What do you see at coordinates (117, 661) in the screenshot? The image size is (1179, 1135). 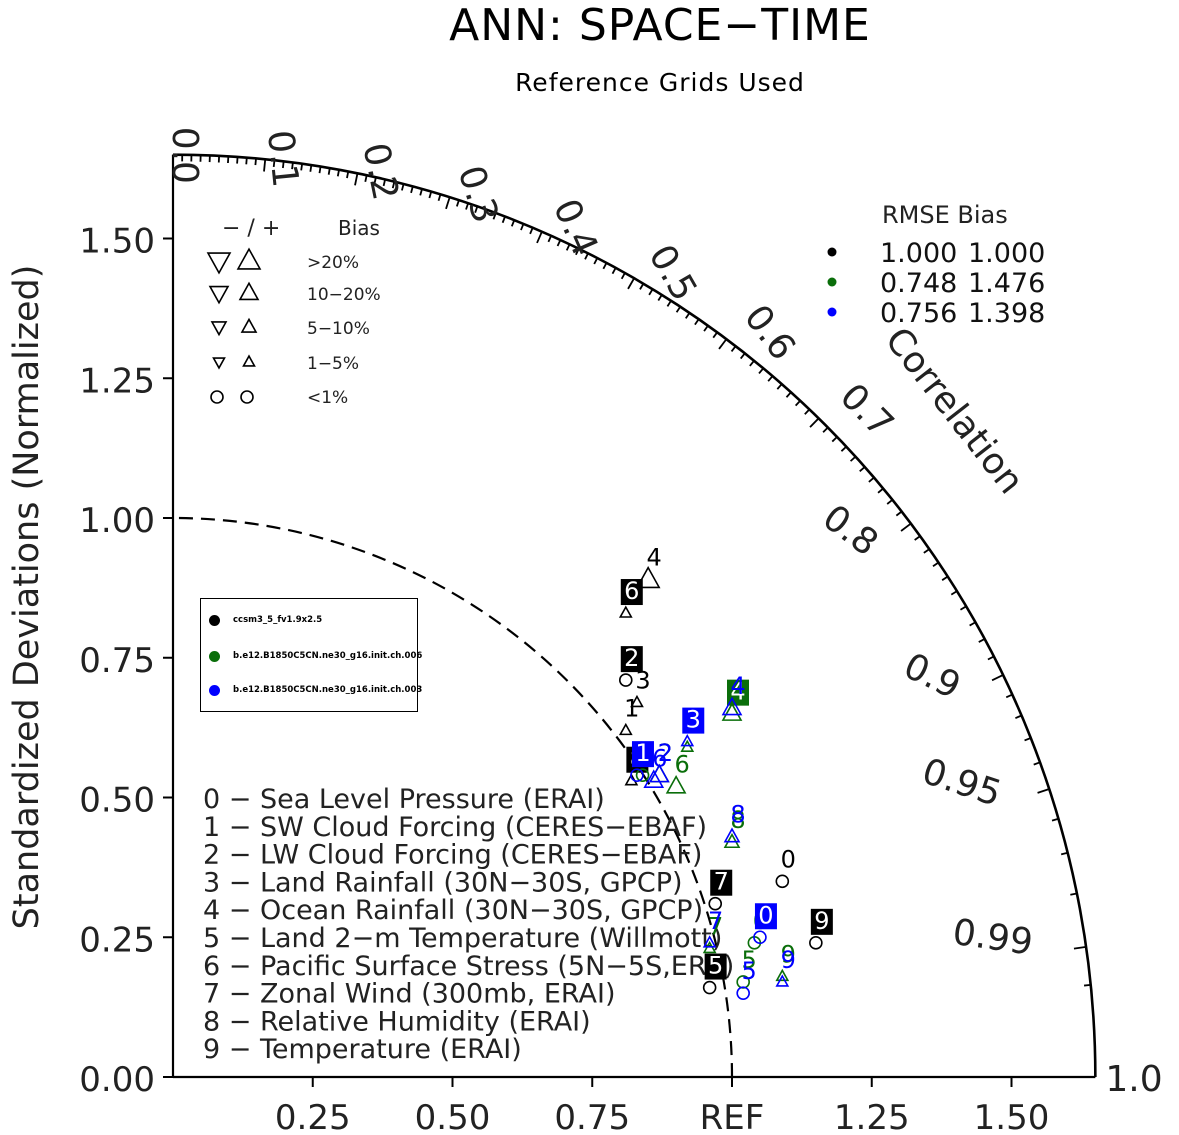 I see `y-tick-label: 0.75` at bounding box center [117, 661].